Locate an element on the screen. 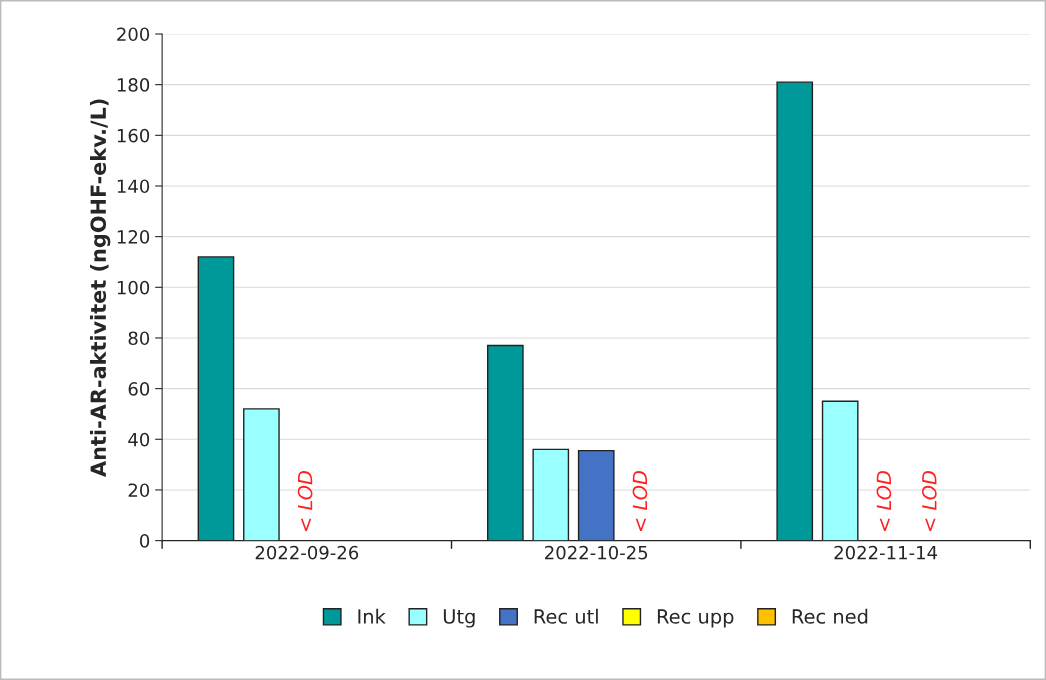  x-tick-label: 2022-10-25 is located at coordinates (596, 552).